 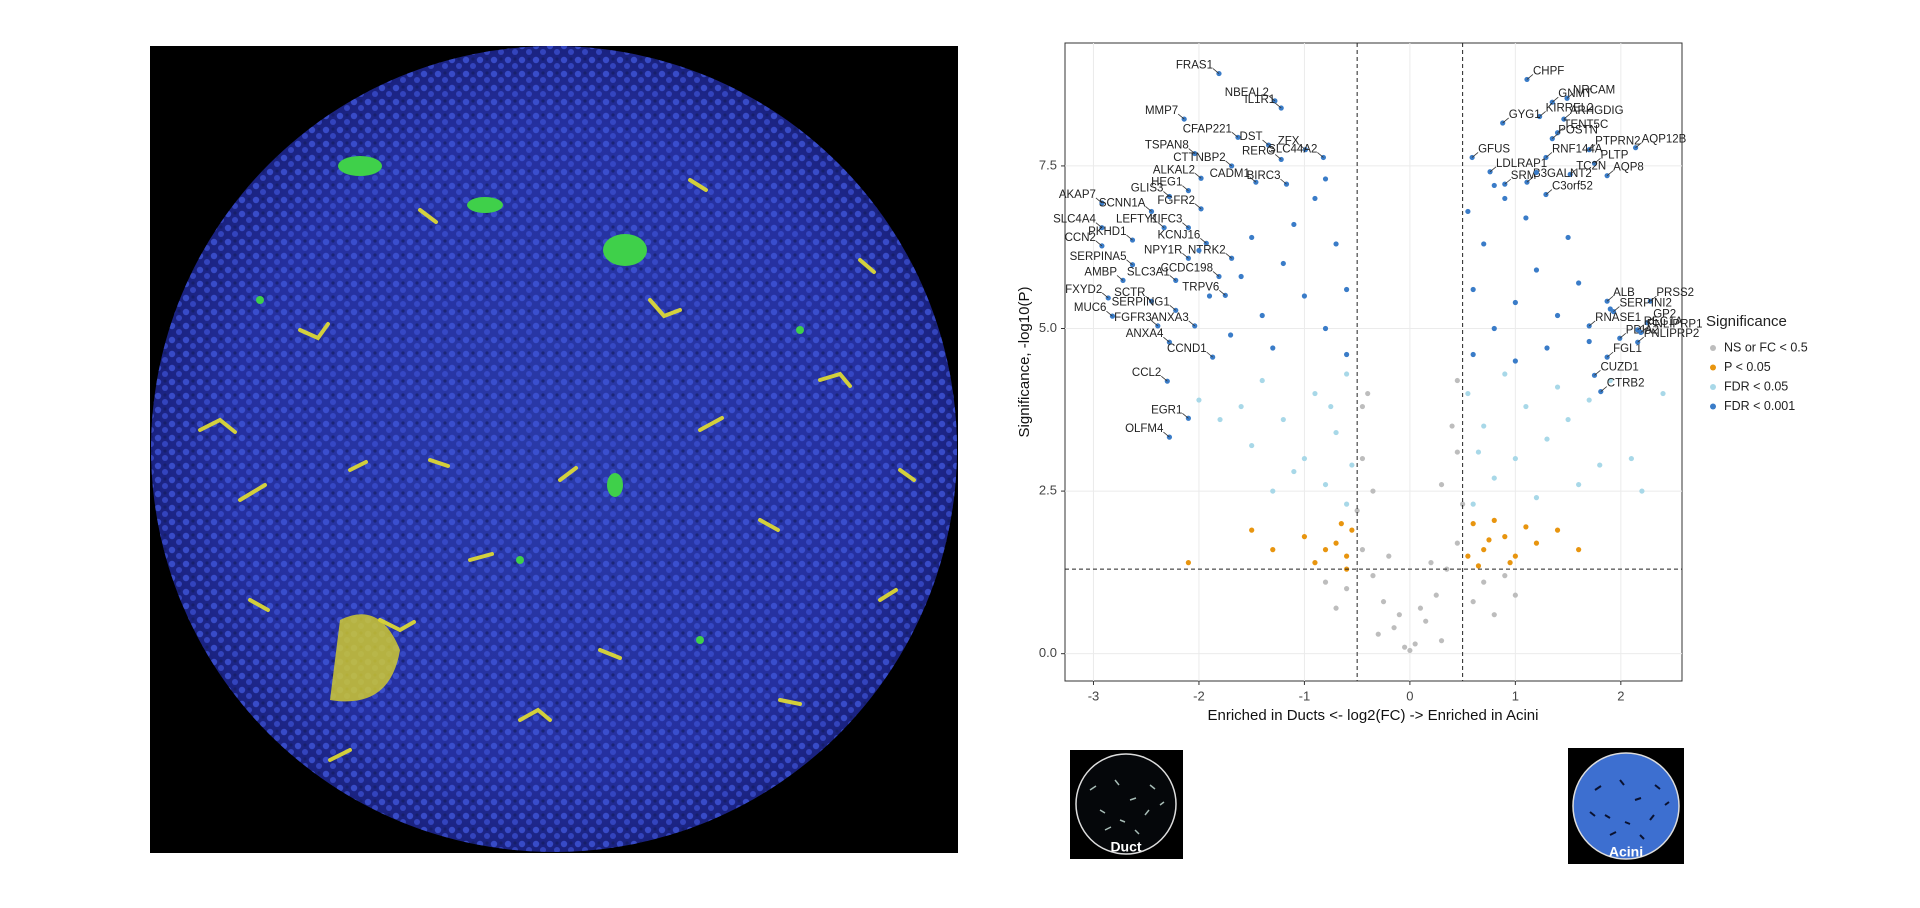 What do you see at coordinates (1179, 235) in the screenshot?
I see `gene-label: KCNJ16` at bounding box center [1179, 235].